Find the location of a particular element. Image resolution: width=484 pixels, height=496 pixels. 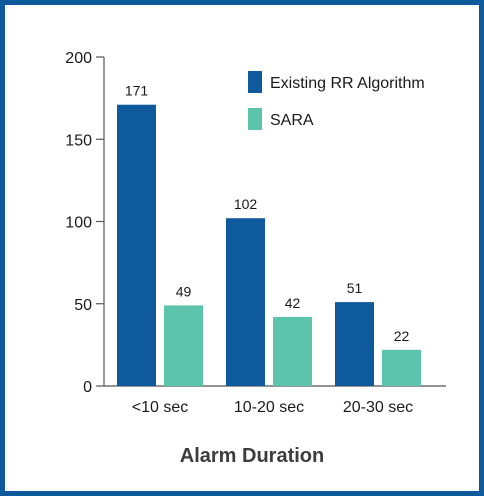

y-tick-label: 50 is located at coordinates (83, 305).